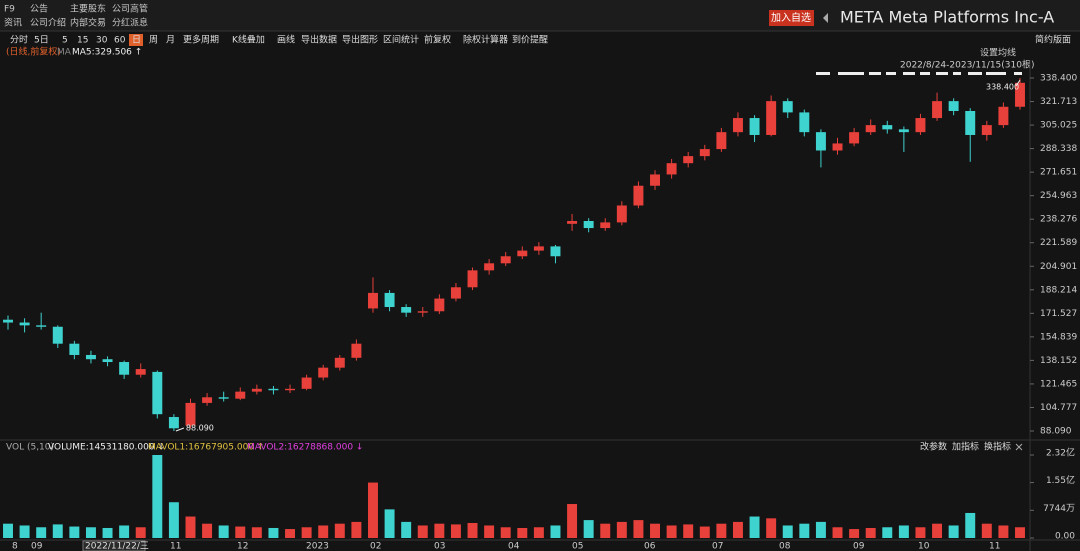 This screenshot has width=1080, height=551. I want to click on x-tick-label: 06, so click(650, 546).